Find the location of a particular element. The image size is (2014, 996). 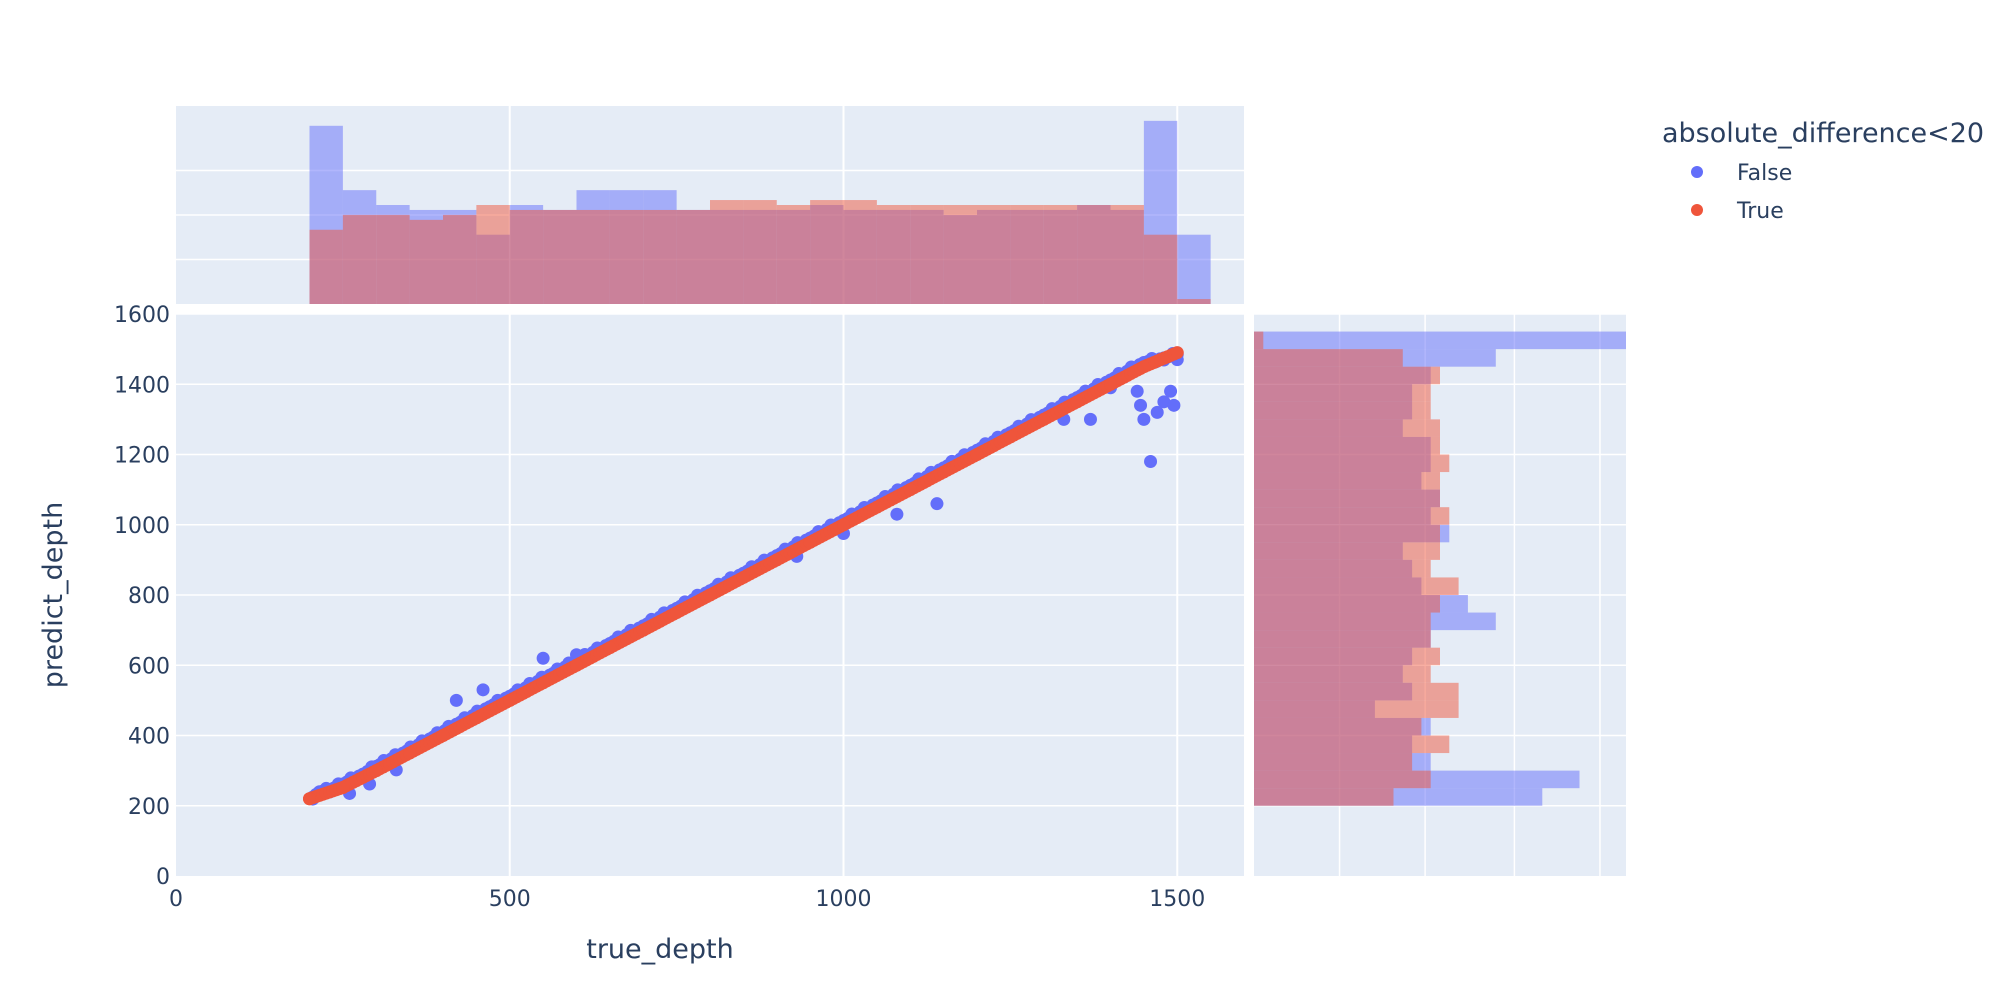

y-axis-title: predict_depth is located at coordinates (53, 595).